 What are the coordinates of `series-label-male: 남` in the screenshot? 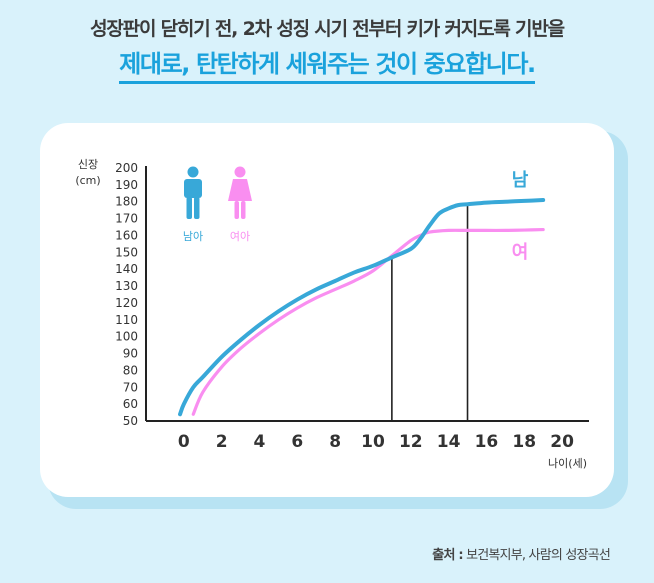 It's located at (520, 180).